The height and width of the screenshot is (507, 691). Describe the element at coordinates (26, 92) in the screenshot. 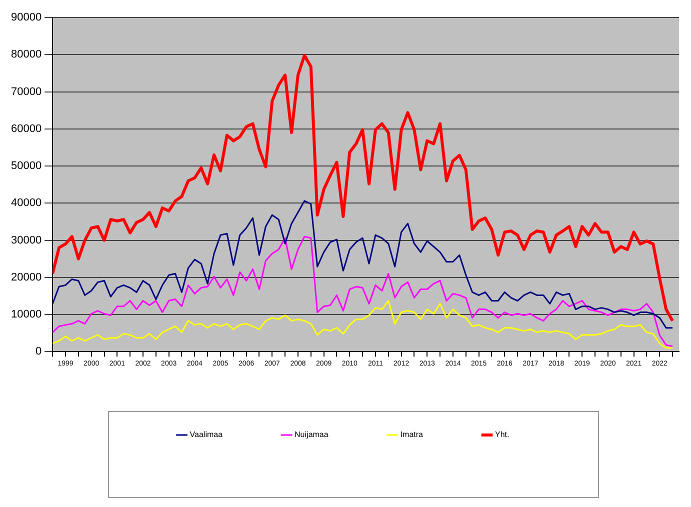

I see `y-tick-label: 70000` at that location.